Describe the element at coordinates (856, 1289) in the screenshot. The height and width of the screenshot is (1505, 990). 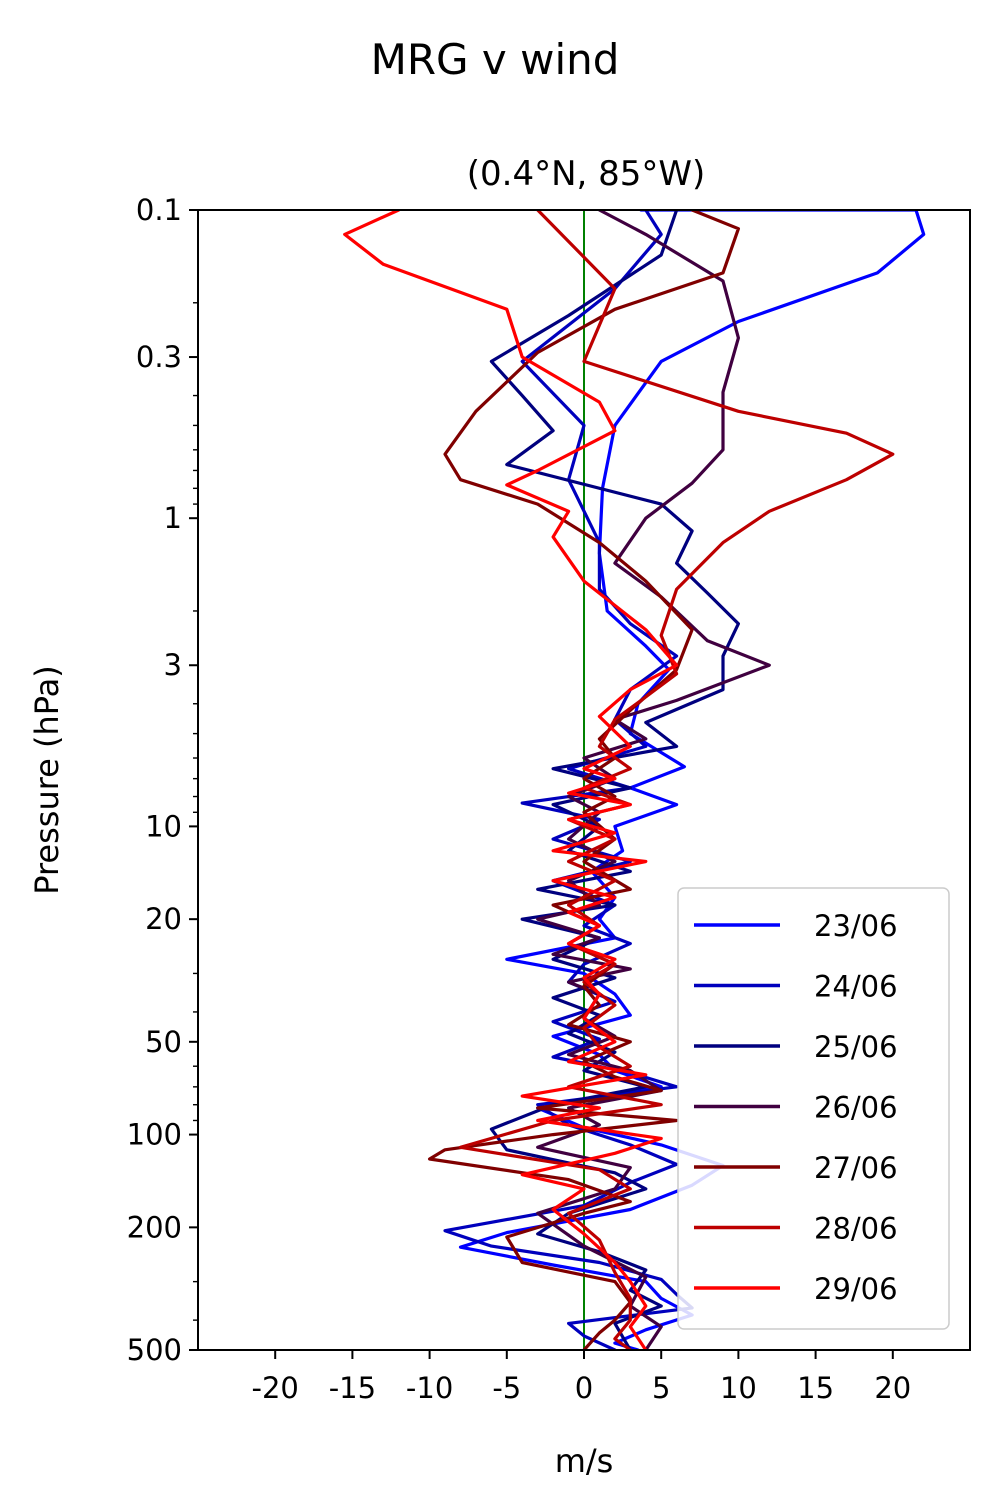
I see `legend-label: 29/06` at that location.